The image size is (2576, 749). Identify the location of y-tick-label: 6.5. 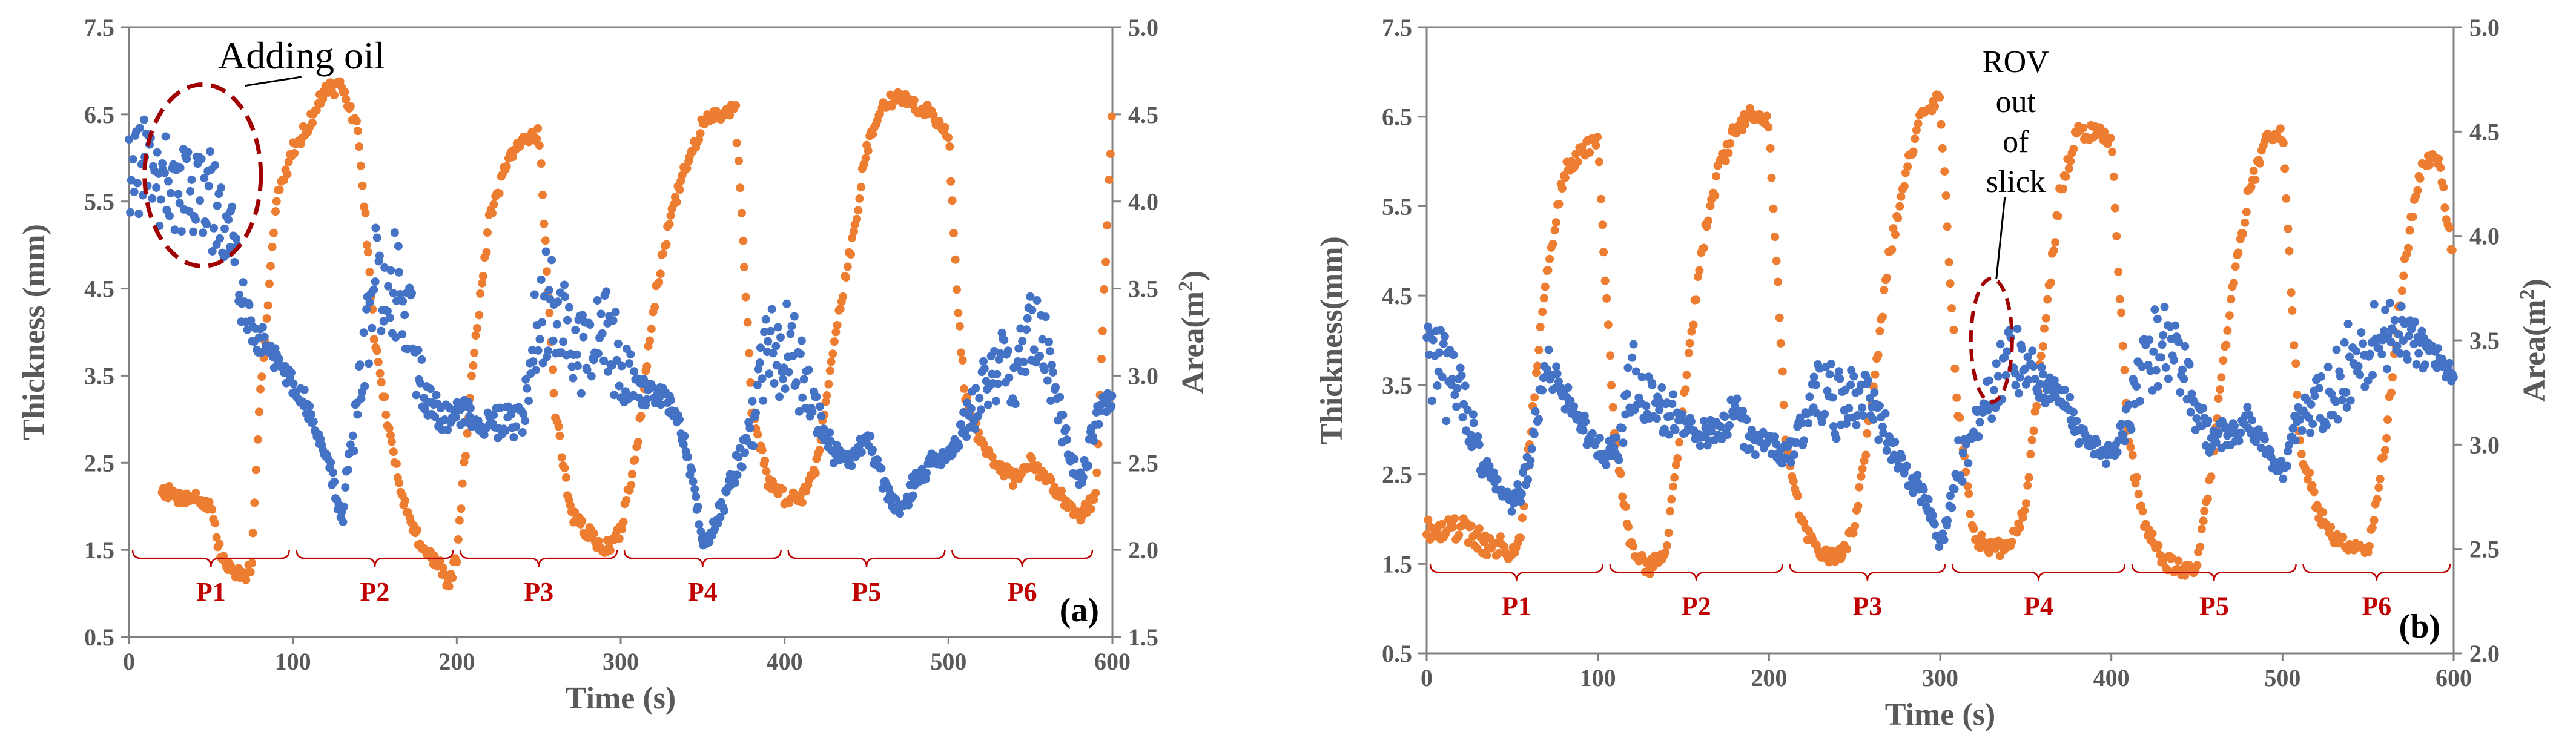
(1397, 117).